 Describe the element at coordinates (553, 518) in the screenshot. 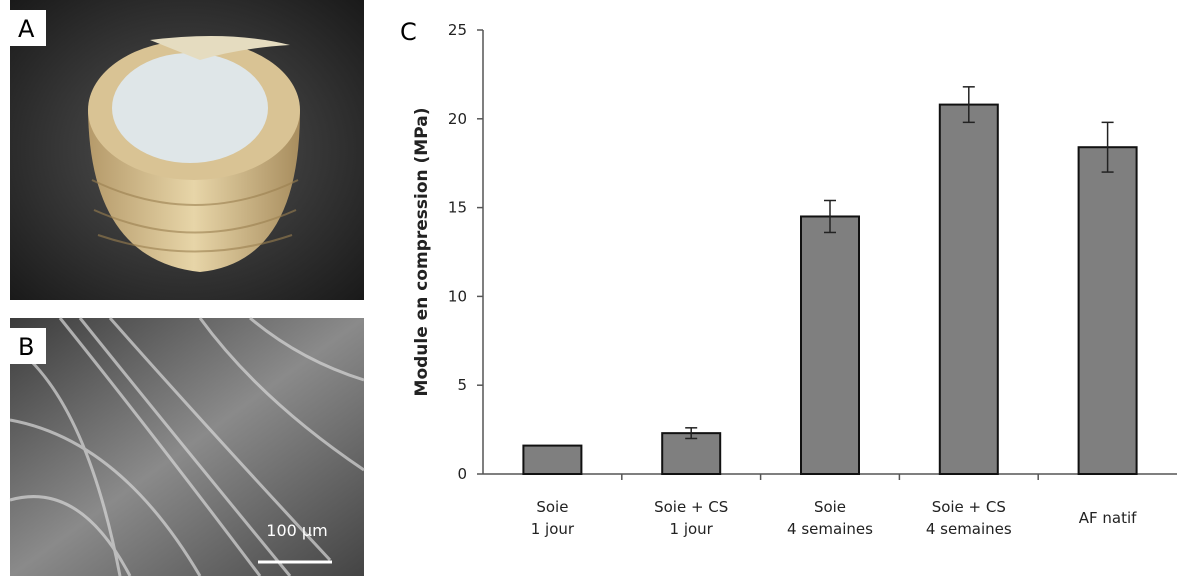

I see `x-tick-label: Soie 1 jour` at that location.